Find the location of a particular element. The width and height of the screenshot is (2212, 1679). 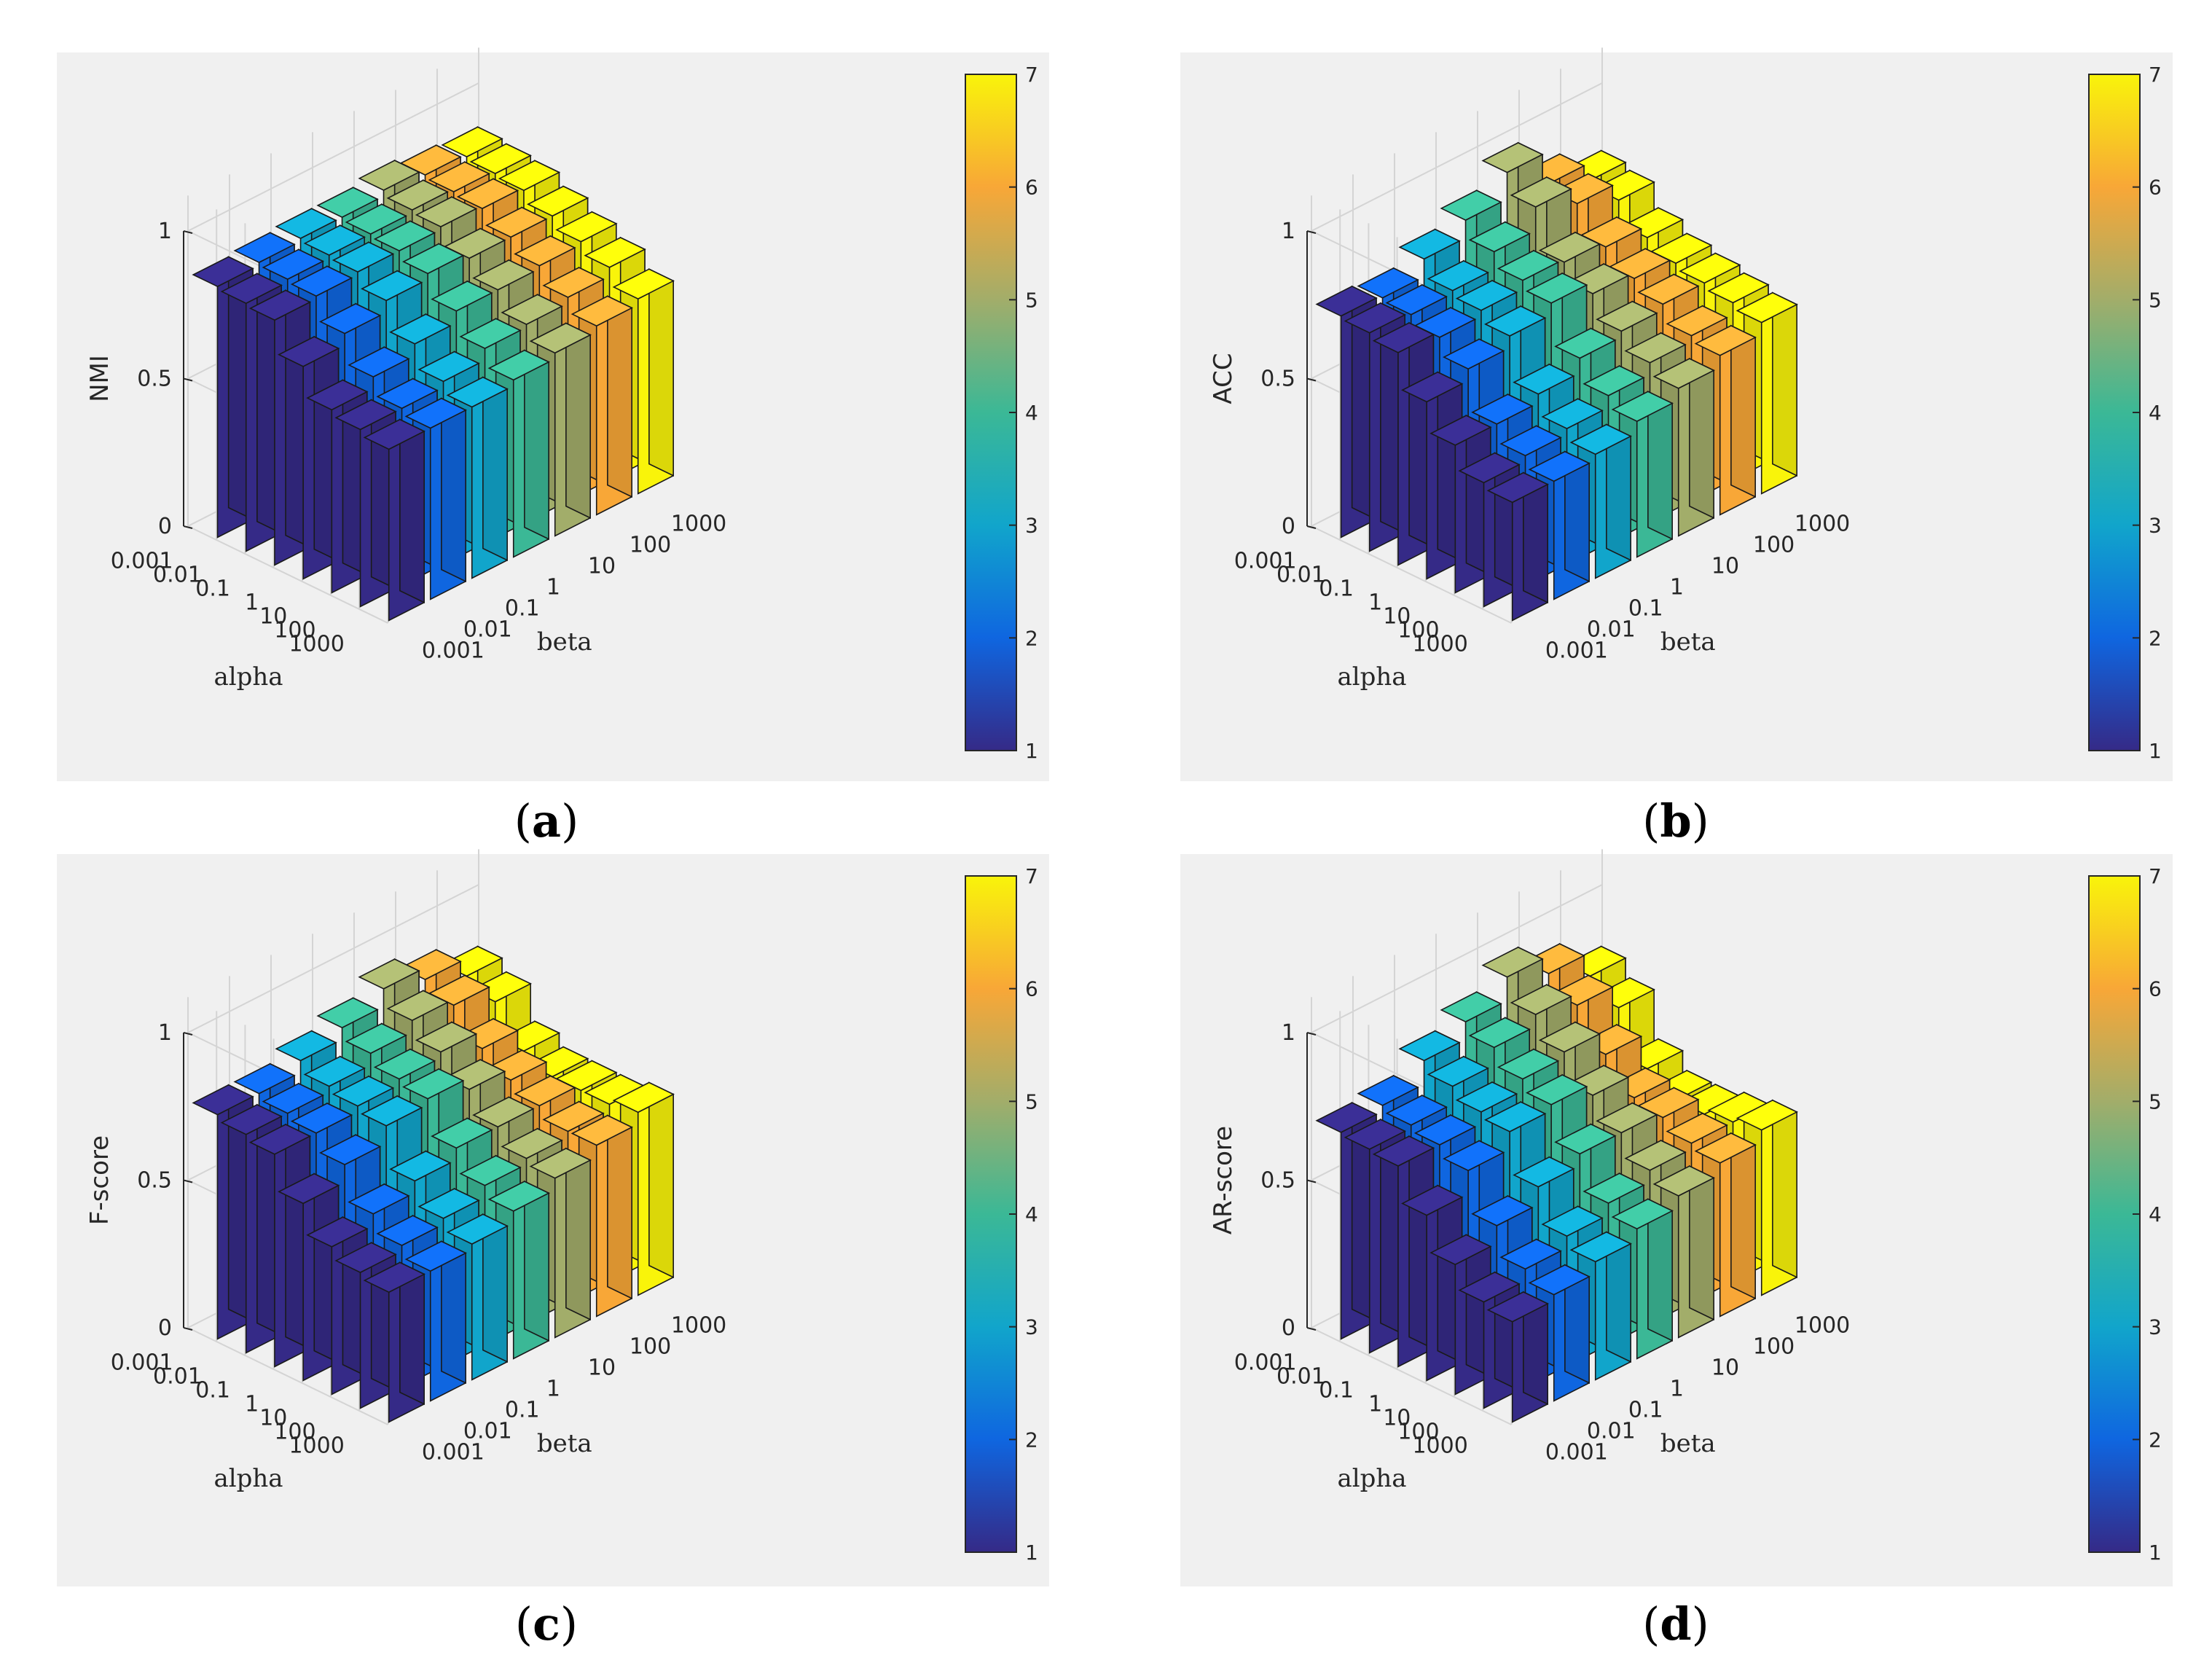

colorbar-tick-label: 3 is located at coordinates (1031, 1327).